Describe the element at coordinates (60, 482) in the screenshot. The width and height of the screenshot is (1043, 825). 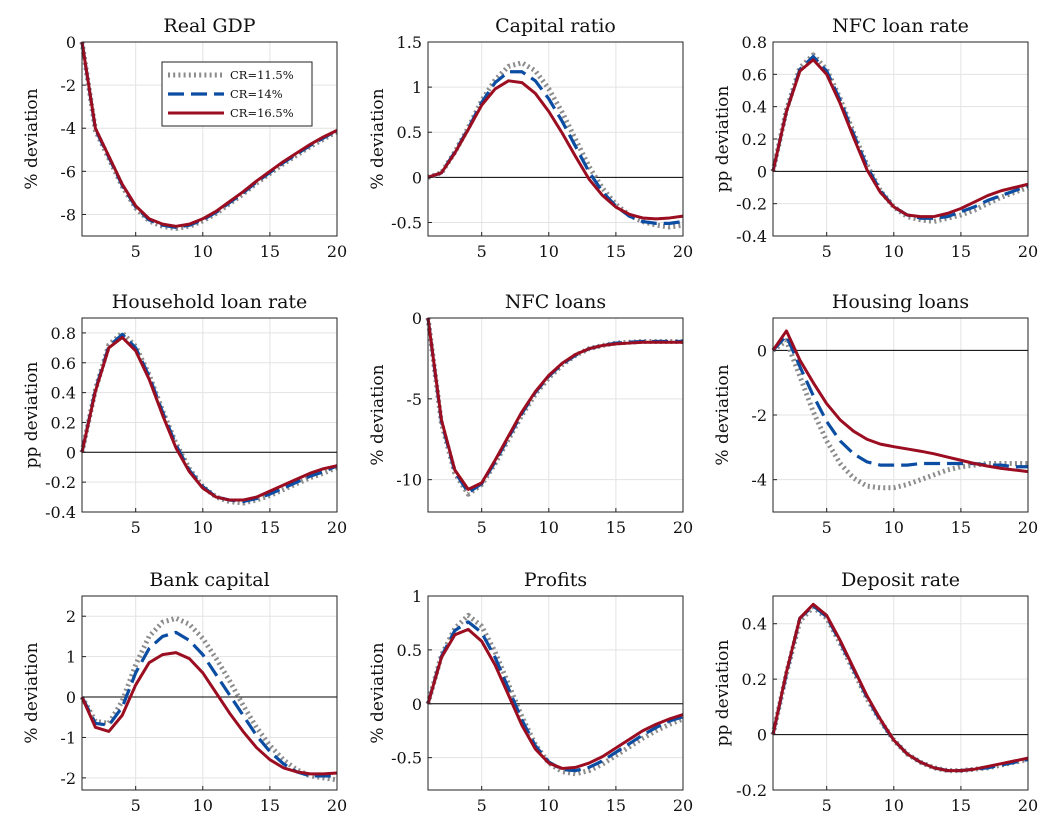
I see `y-tick-label: -0.2` at that location.